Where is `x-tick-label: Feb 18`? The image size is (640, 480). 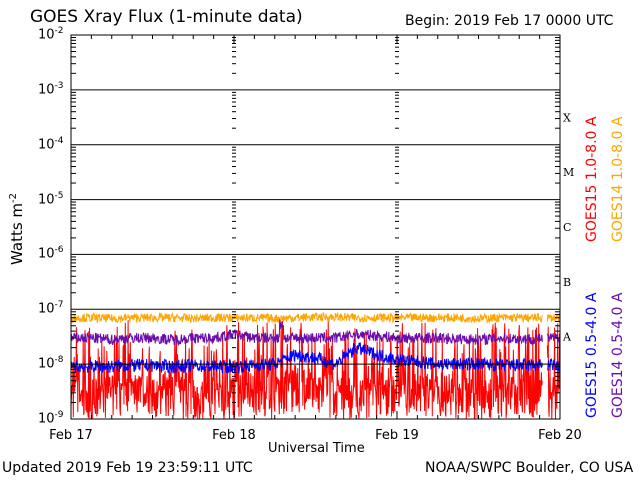 x-tick-label: Feb 18 is located at coordinates (234, 435).